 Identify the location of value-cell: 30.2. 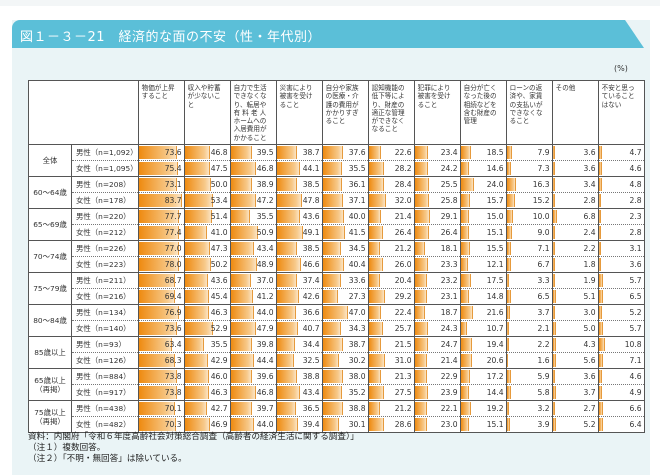
(345, 360).